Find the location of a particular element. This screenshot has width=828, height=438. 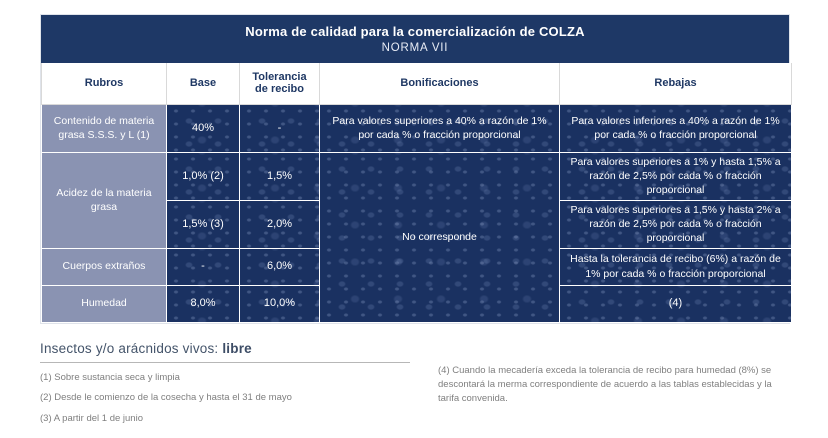

bonificacion-no-corresponde: No corresponde is located at coordinates (439, 237).